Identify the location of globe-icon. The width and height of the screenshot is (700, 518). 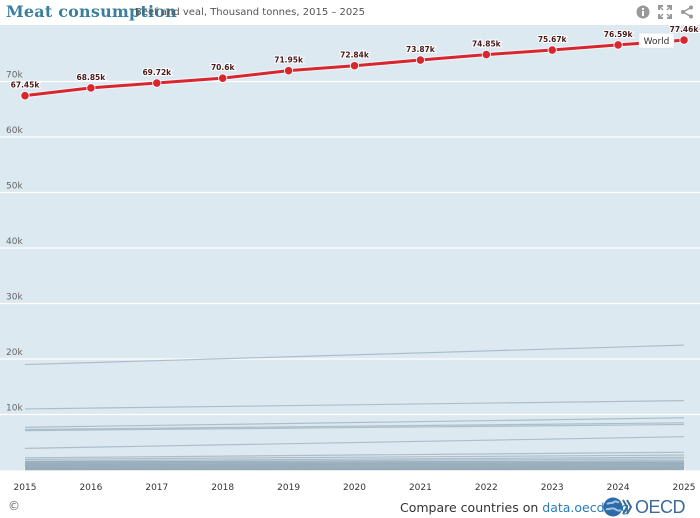
(618, 507).